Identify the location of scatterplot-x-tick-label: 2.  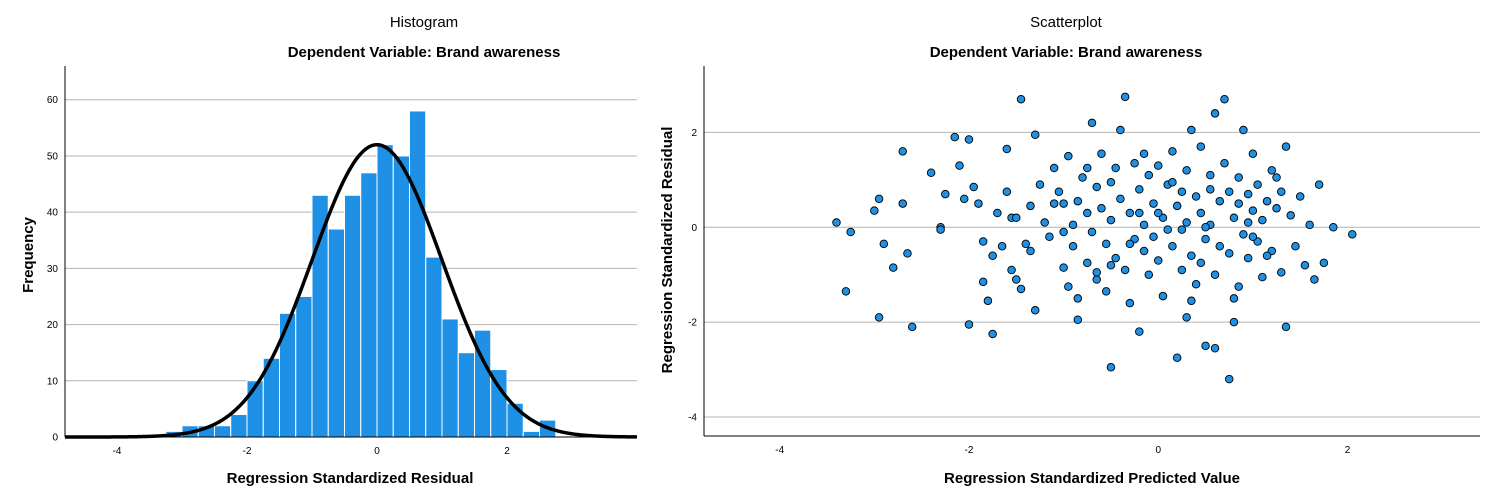
(1348, 450).